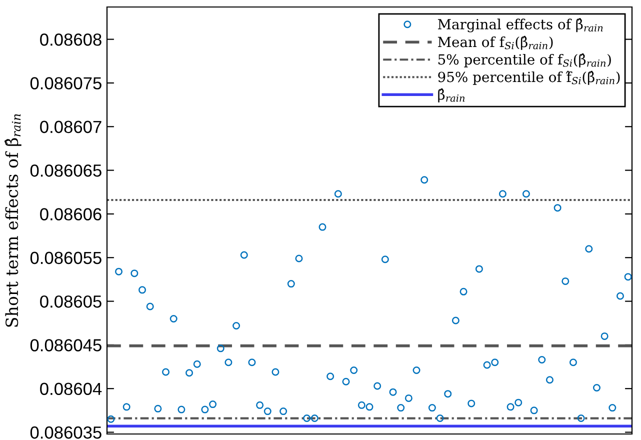  Describe the element at coordinates (71, 127) in the screenshot. I see `y-tick-label: 0.08607` at that location.